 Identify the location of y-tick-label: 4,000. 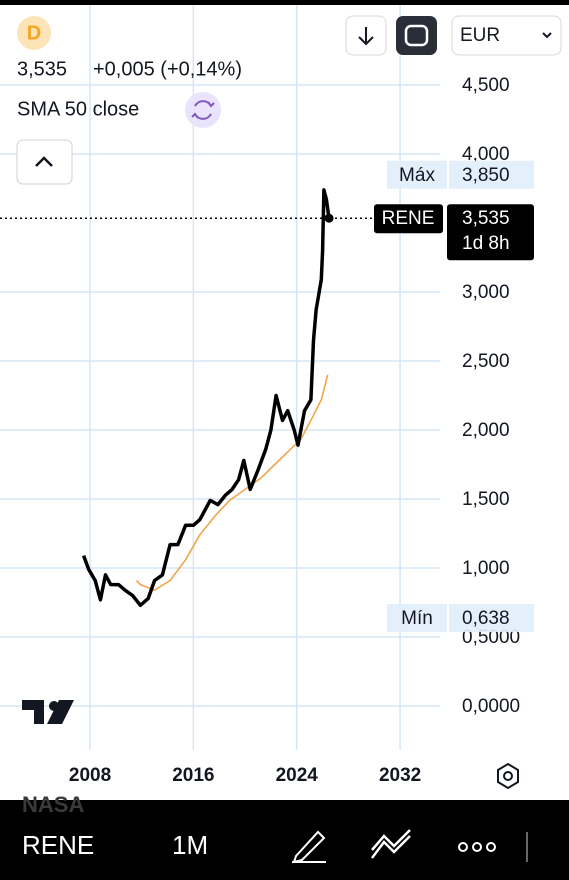
(486, 154).